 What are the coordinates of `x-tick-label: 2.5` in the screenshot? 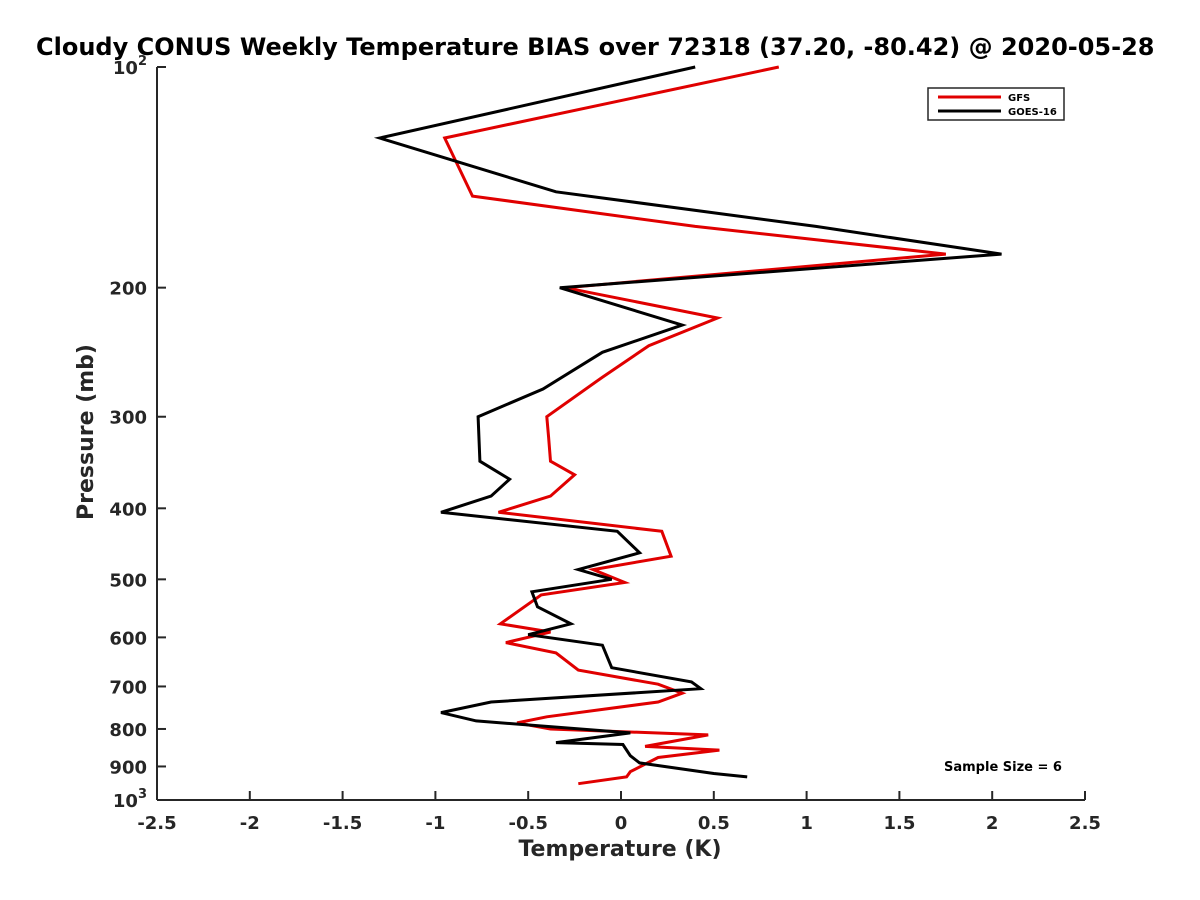 It's located at (1085, 823).